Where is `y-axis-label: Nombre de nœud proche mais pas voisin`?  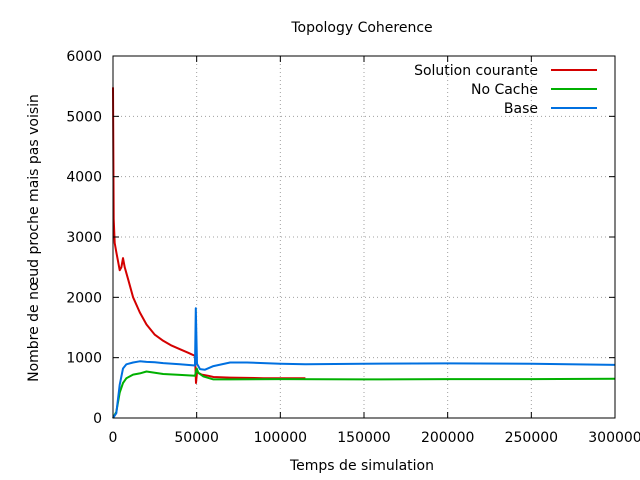
y-axis-label: Nombre de nœud proche mais pas voisin is located at coordinates (34, 238).